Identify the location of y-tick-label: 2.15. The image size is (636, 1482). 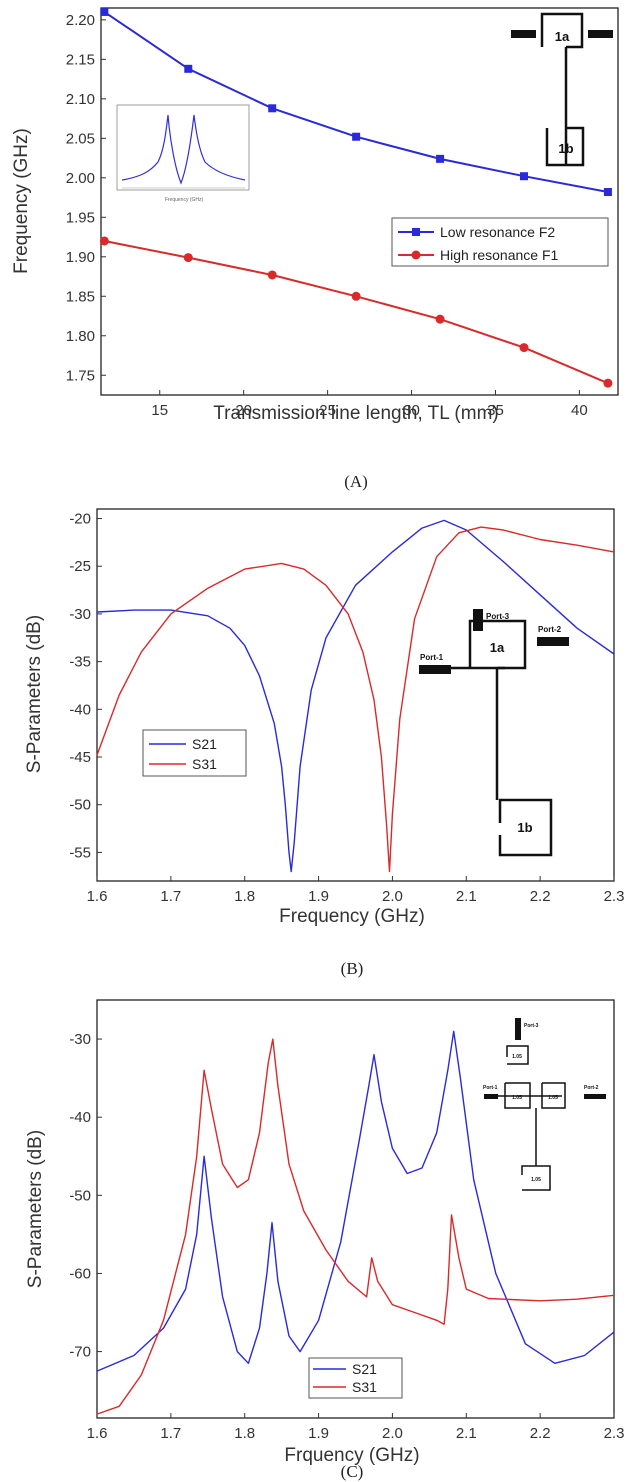
(80, 59).